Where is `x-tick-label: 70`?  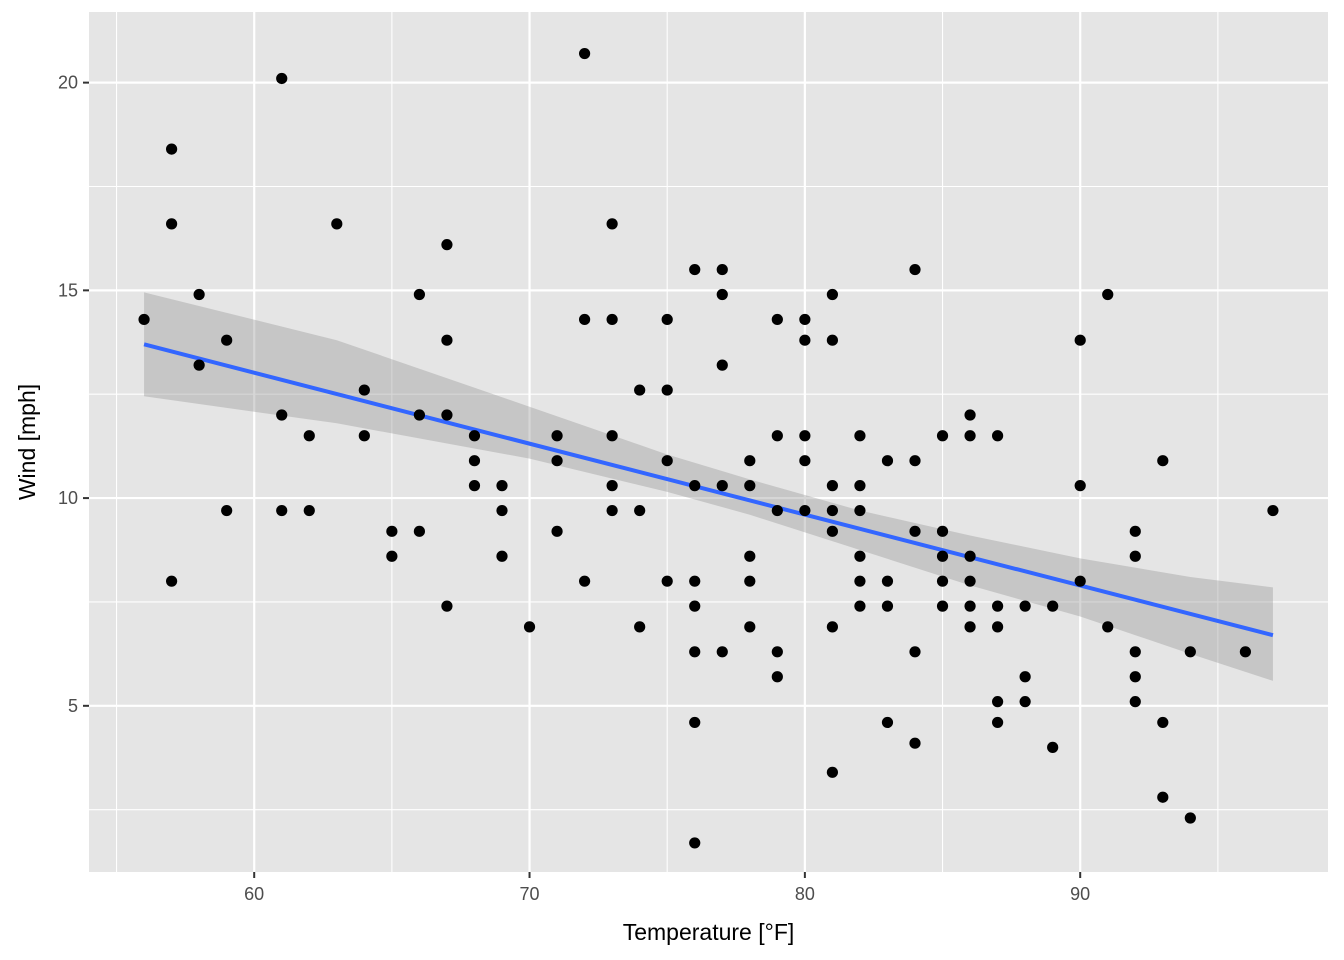 x-tick-label: 70 is located at coordinates (530, 894).